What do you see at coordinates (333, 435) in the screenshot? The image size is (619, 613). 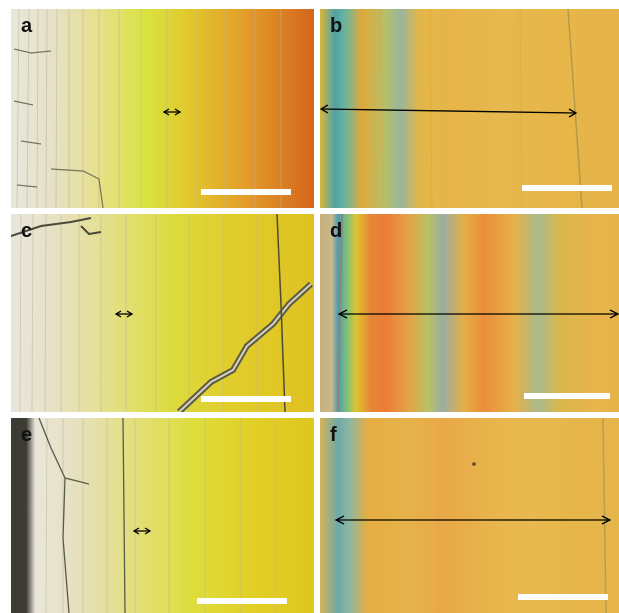 I see `panel-label-f: f` at bounding box center [333, 435].